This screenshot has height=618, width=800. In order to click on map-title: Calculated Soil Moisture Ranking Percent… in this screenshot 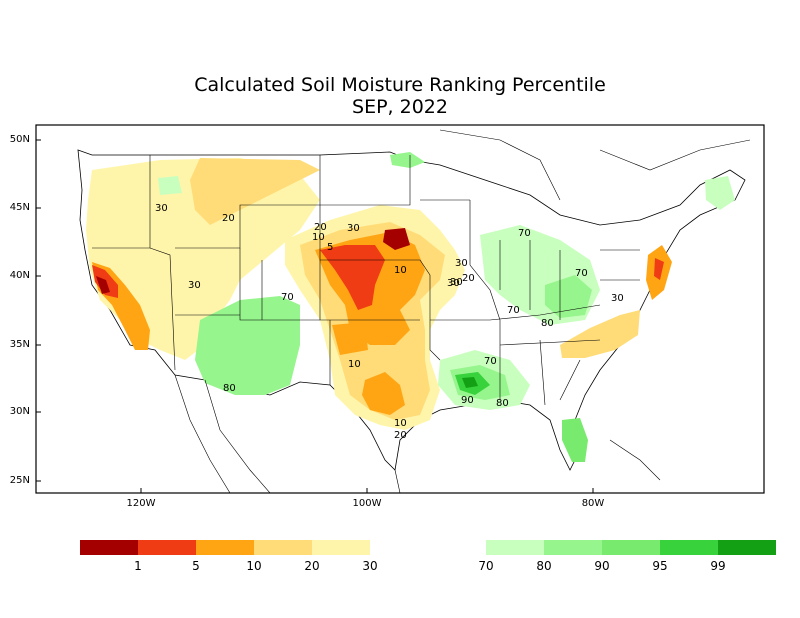, I will do `click(400, 85)`.